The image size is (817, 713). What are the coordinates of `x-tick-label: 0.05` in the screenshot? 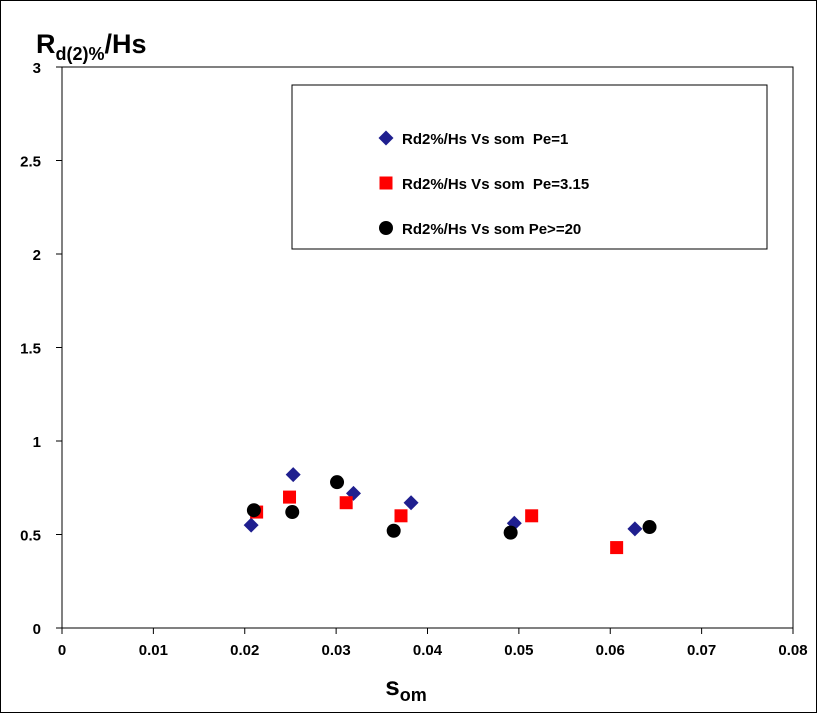 It's located at (518, 650).